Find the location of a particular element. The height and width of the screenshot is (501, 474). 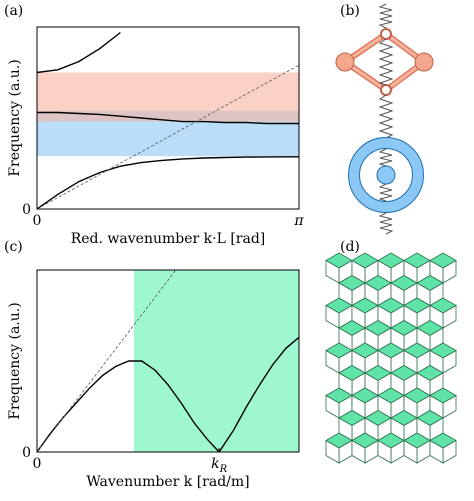

rhombus-tiling is located at coordinates (391, 358).